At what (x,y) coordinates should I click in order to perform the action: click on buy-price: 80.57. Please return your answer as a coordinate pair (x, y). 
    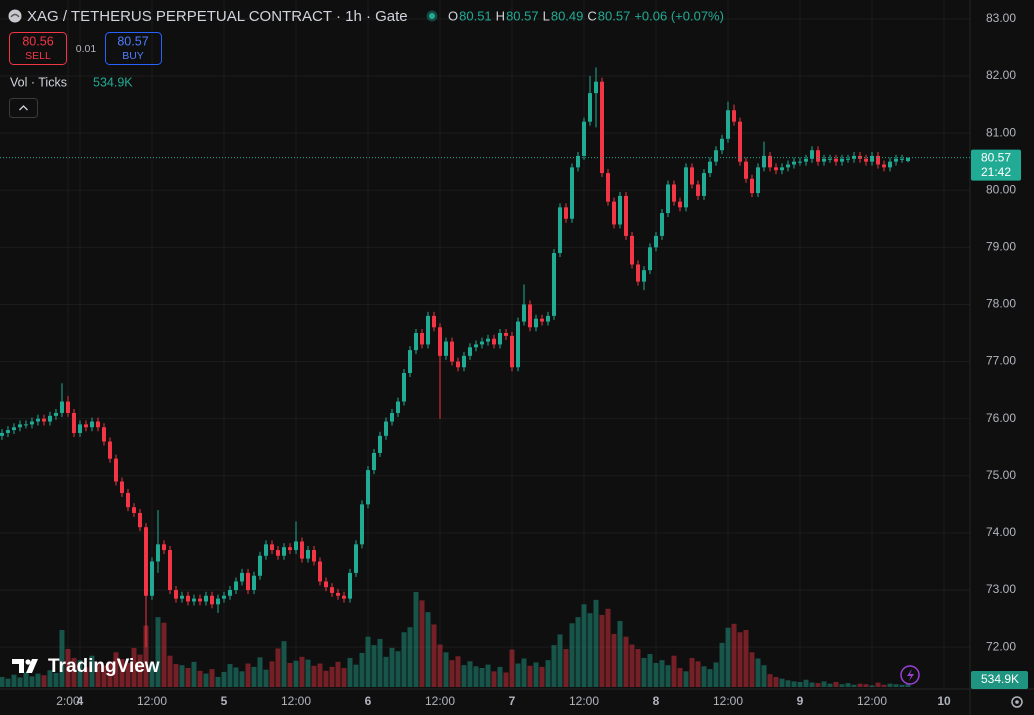
    Looking at the image, I should click on (132, 41).